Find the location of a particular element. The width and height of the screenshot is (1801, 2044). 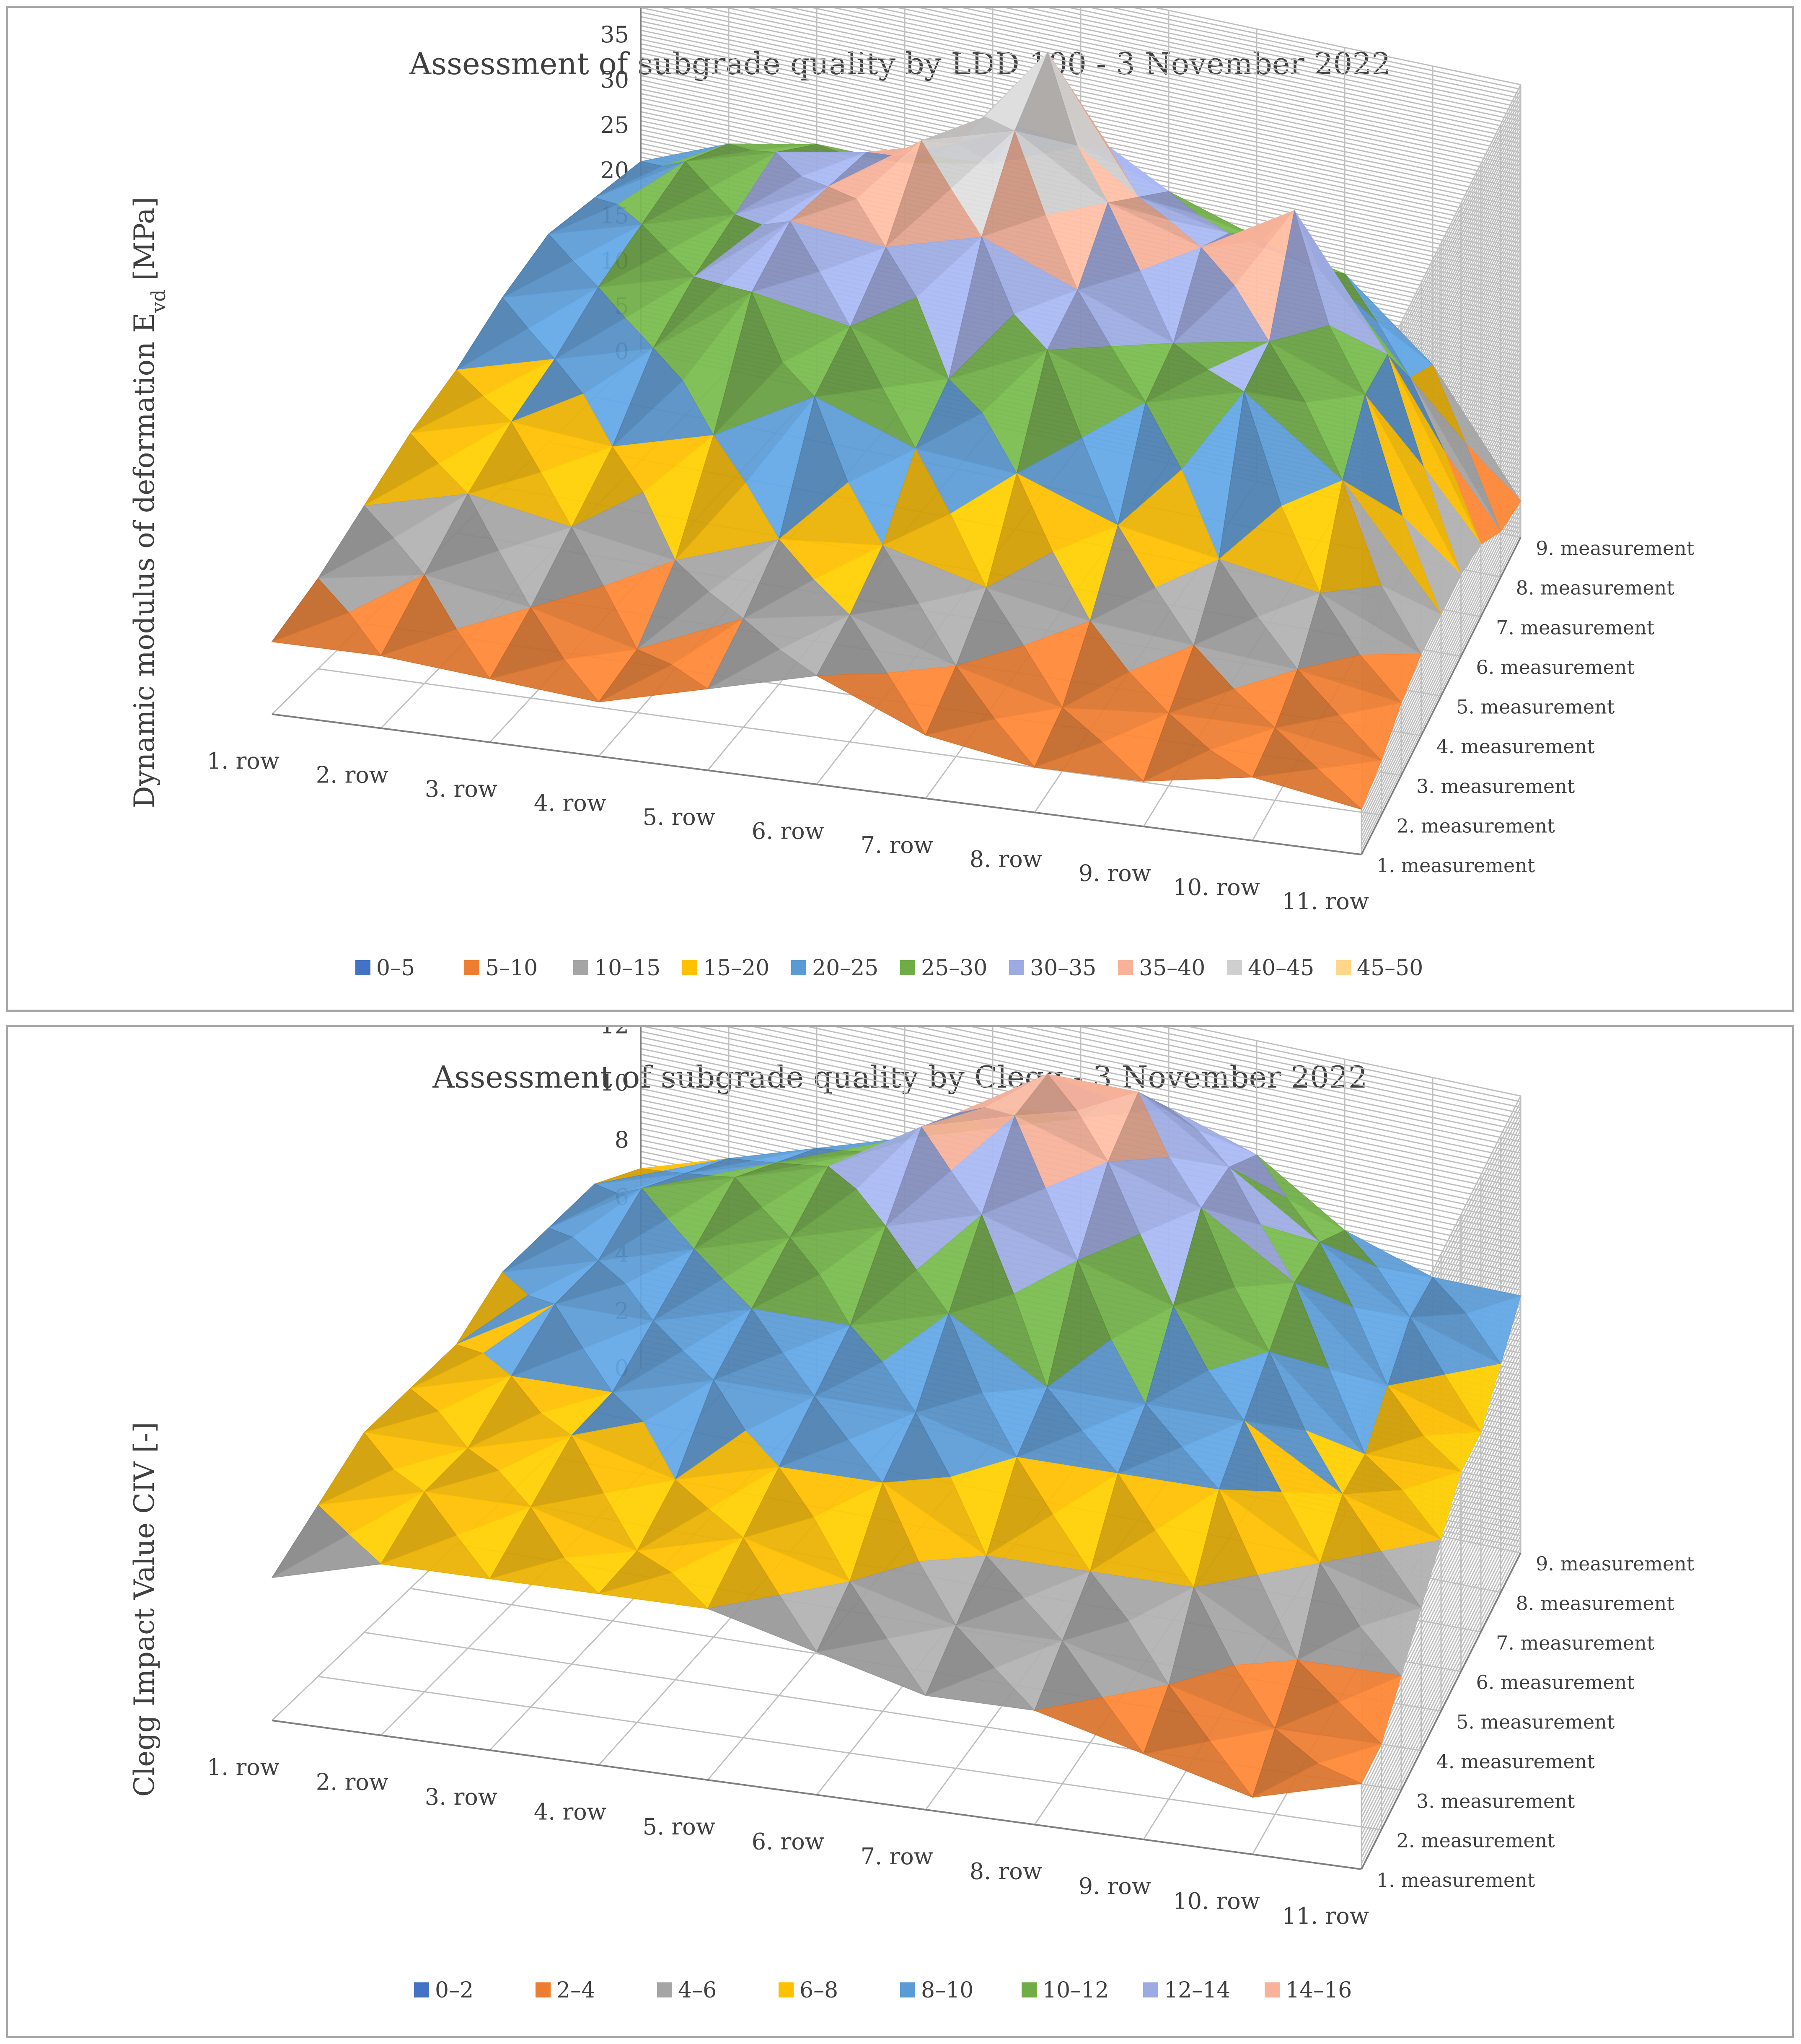

y-tick-label: 2. measurement is located at coordinates (1476, 826).